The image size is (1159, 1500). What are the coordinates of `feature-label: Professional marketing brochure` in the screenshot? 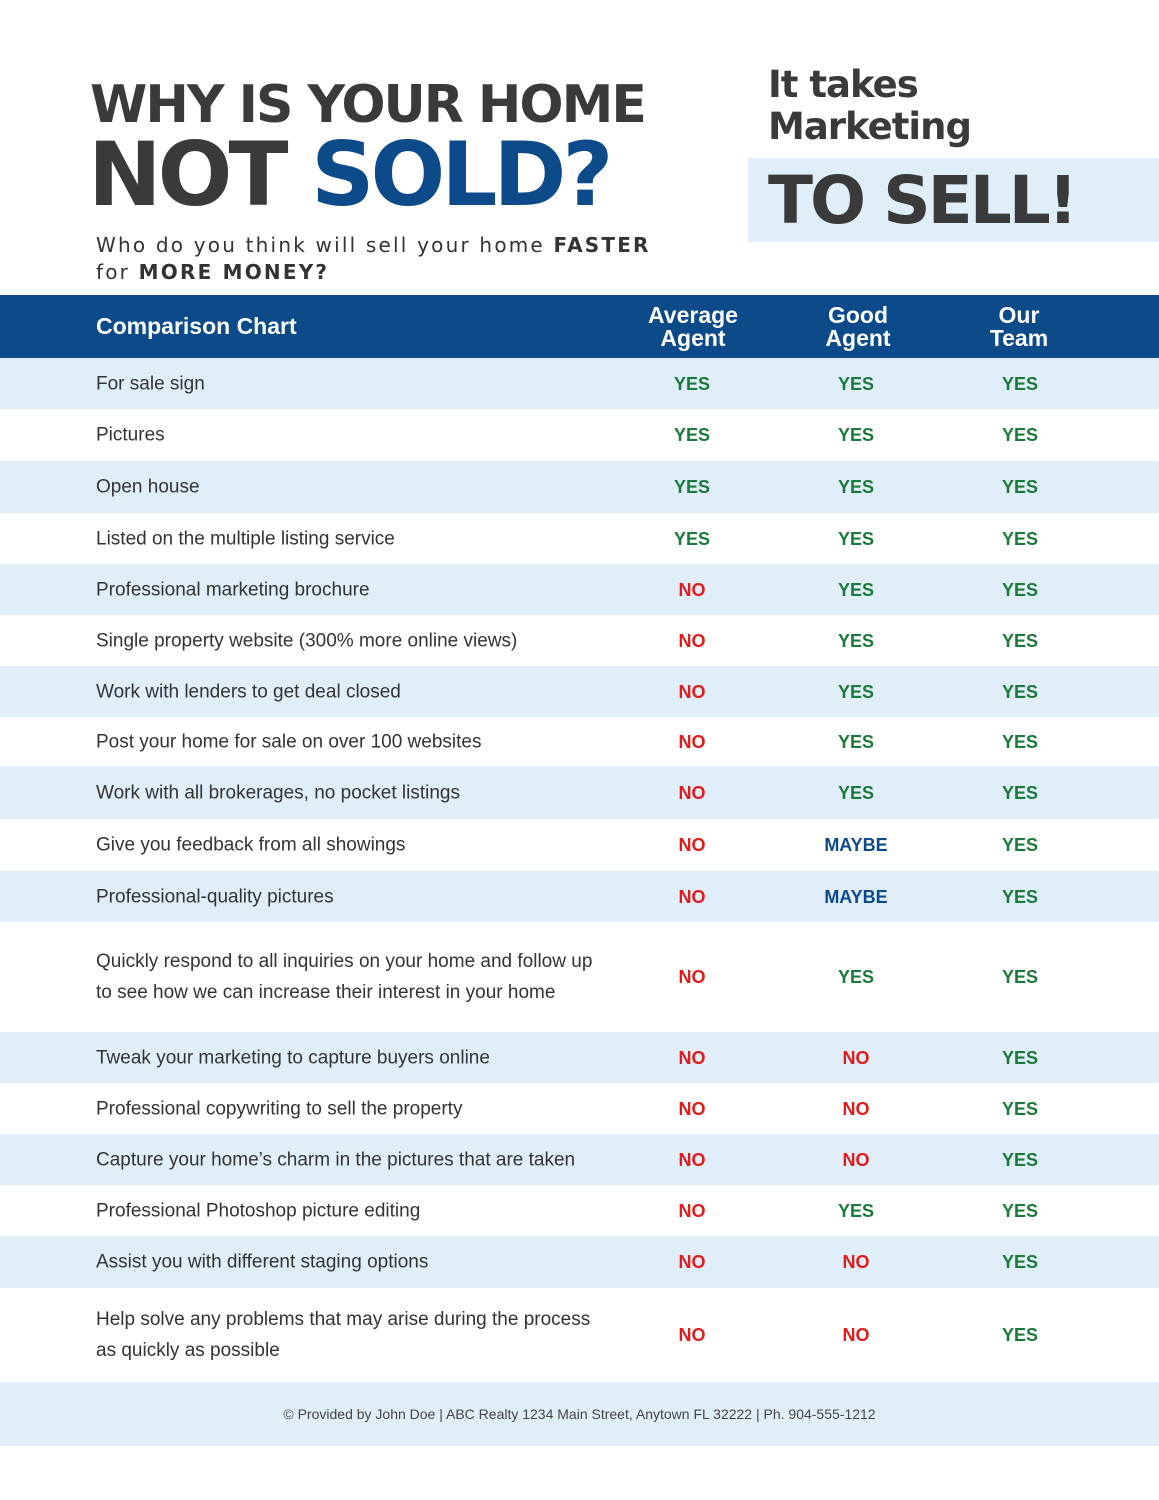 It's located at (233, 589).